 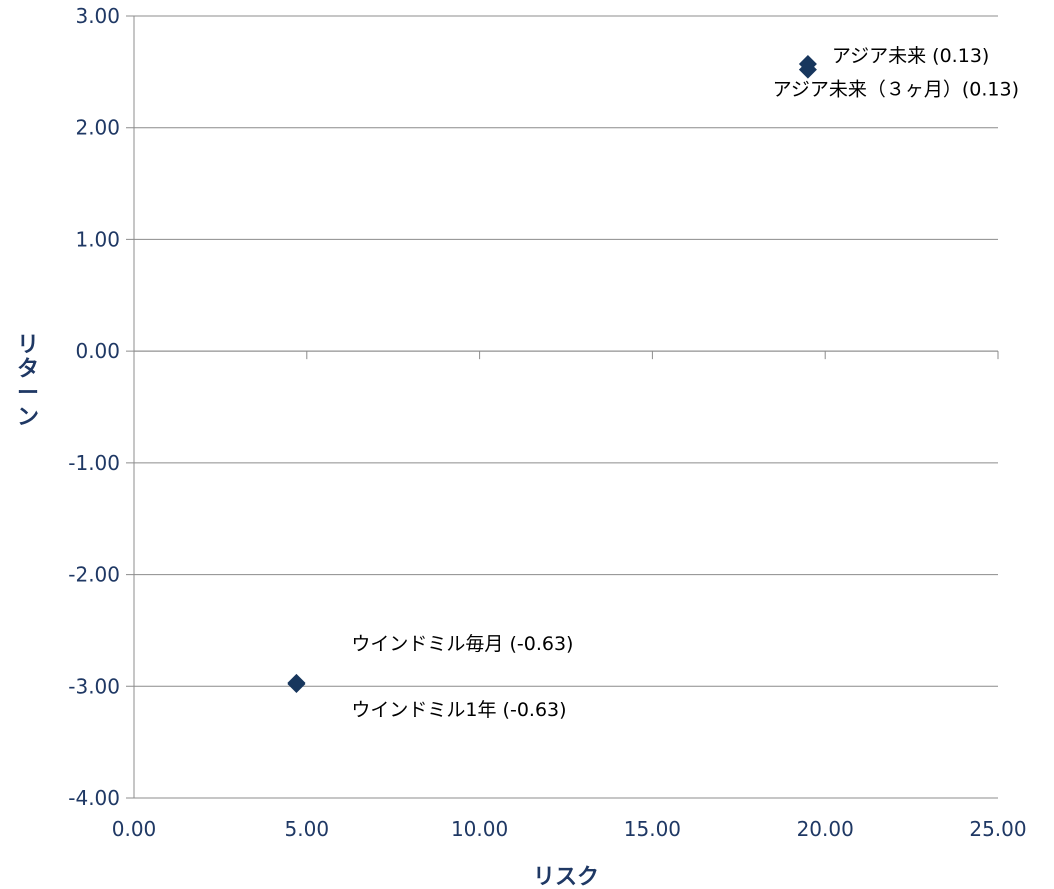 What do you see at coordinates (28, 369) in the screenshot?
I see `y-axis-title-char: タ` at bounding box center [28, 369].